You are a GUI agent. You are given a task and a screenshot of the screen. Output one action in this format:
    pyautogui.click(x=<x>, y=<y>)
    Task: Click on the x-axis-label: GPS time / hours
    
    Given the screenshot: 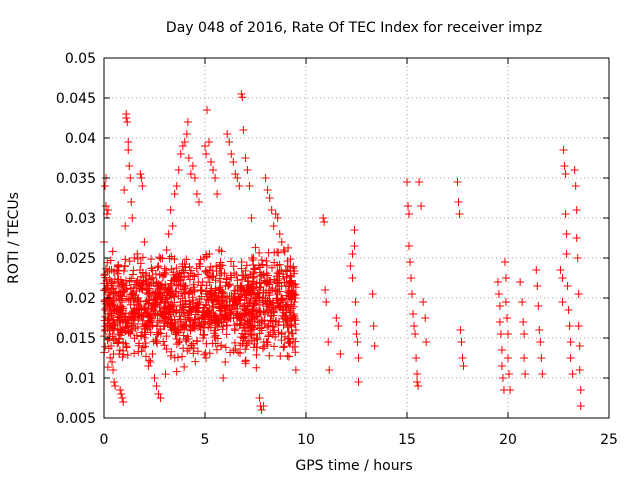 What is the action you would take?
    pyautogui.click(x=353, y=466)
    